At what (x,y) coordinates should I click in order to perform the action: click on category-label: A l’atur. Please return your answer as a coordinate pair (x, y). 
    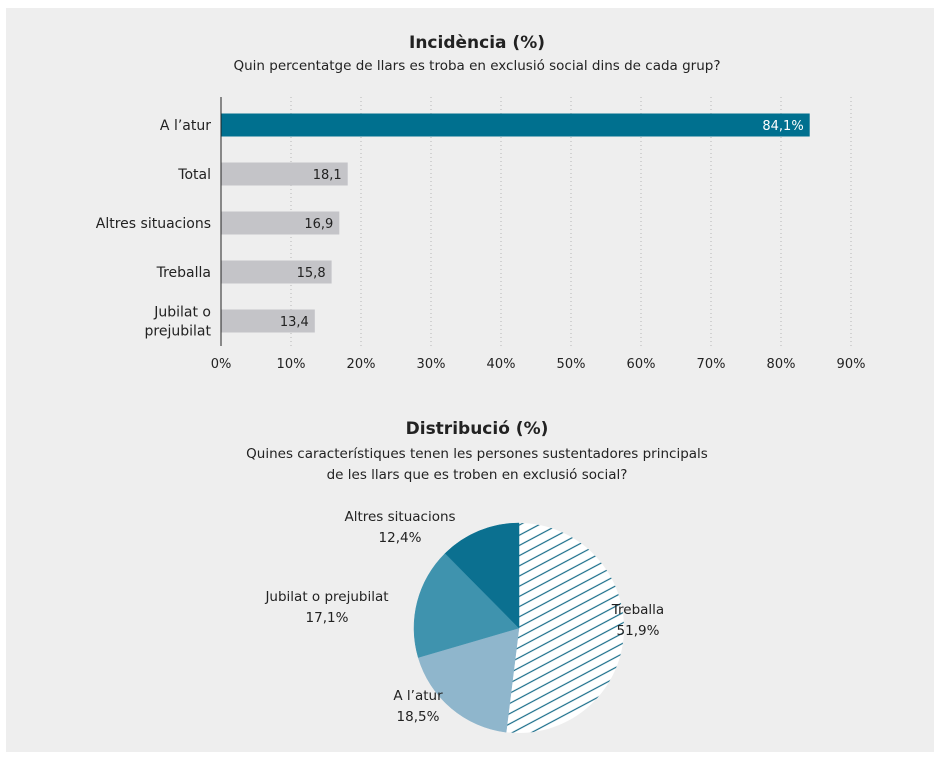
    Looking at the image, I should click on (185, 126).